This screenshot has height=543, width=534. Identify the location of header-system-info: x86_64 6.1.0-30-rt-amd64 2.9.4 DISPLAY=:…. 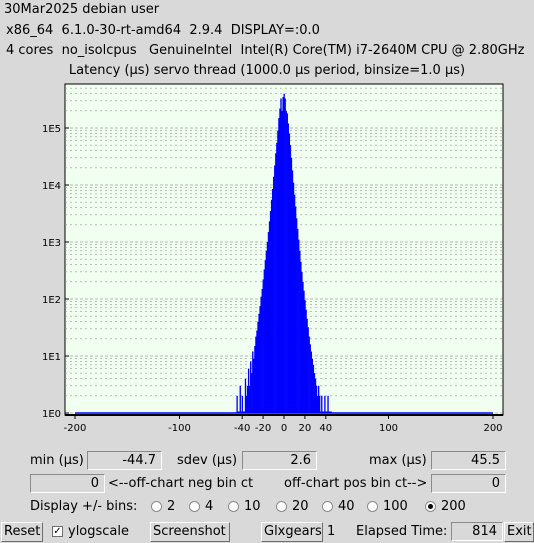
(163, 30).